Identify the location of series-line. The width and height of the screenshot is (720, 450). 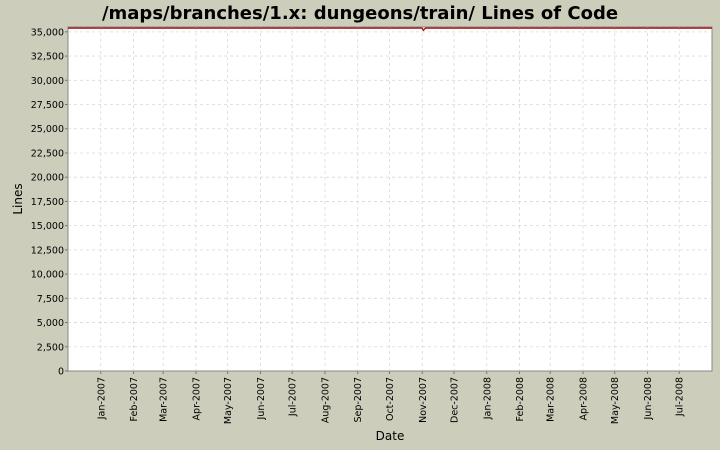
(390, 29).